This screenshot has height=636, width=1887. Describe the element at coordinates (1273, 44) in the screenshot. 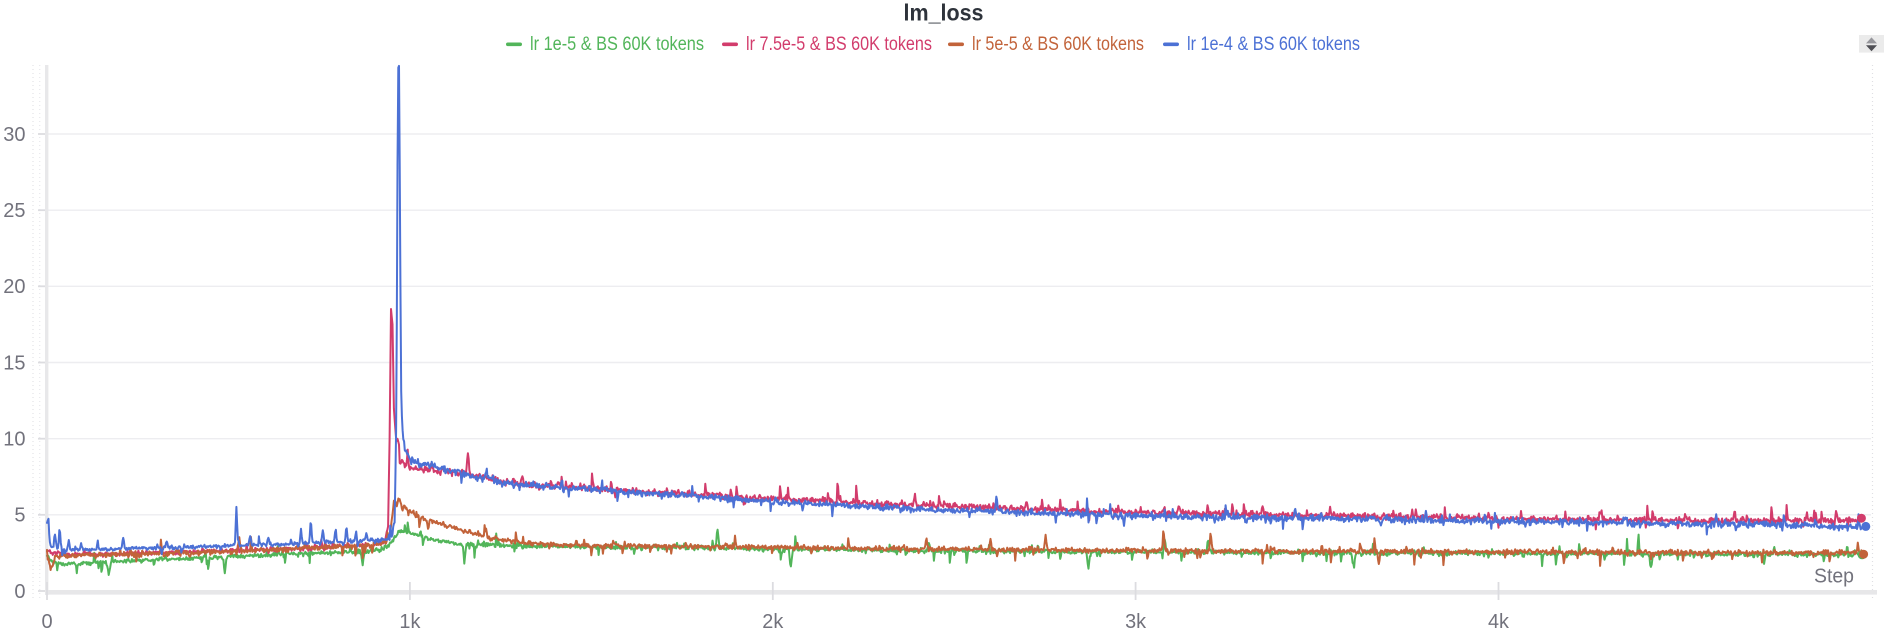

I see `svg-text: lr 1e-4 & BS 60K tokens` at that location.